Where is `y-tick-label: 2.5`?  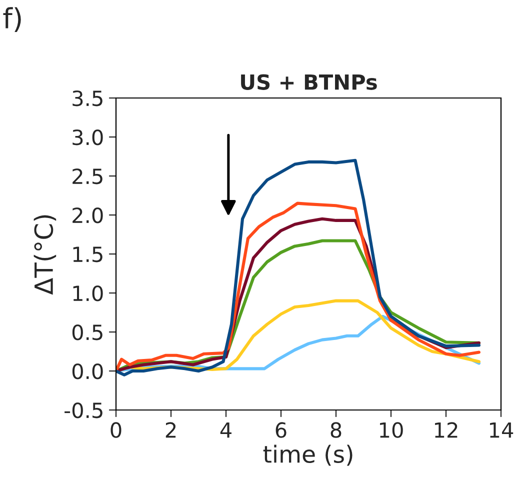 y-tick-label: 2.5 is located at coordinates (87, 176).